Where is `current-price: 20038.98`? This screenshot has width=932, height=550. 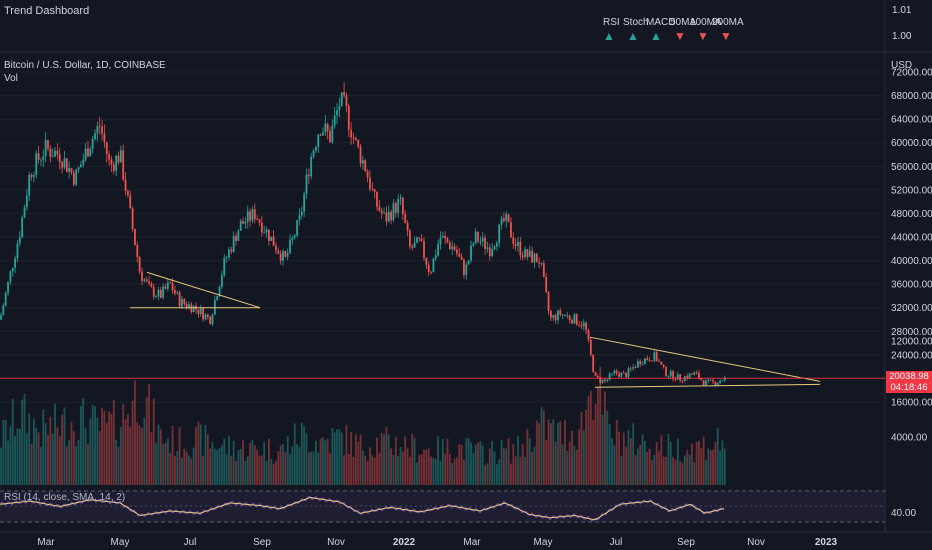 current-price: 20038.98 is located at coordinates (909, 376).